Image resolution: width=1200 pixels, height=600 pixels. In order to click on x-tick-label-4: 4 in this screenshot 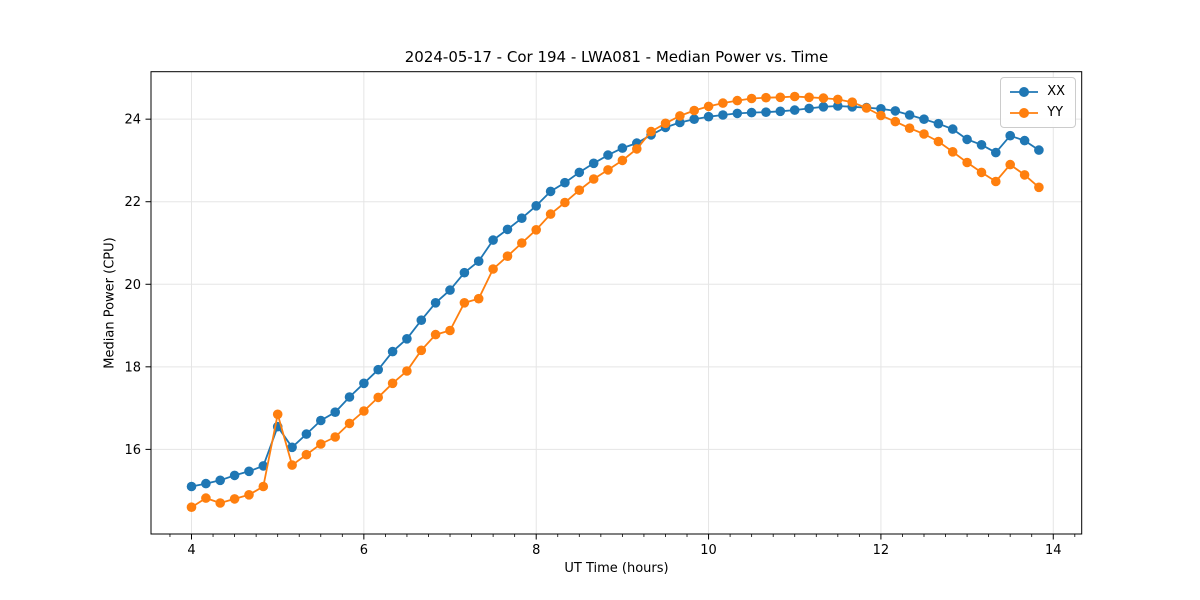, I will do `click(191, 550)`.